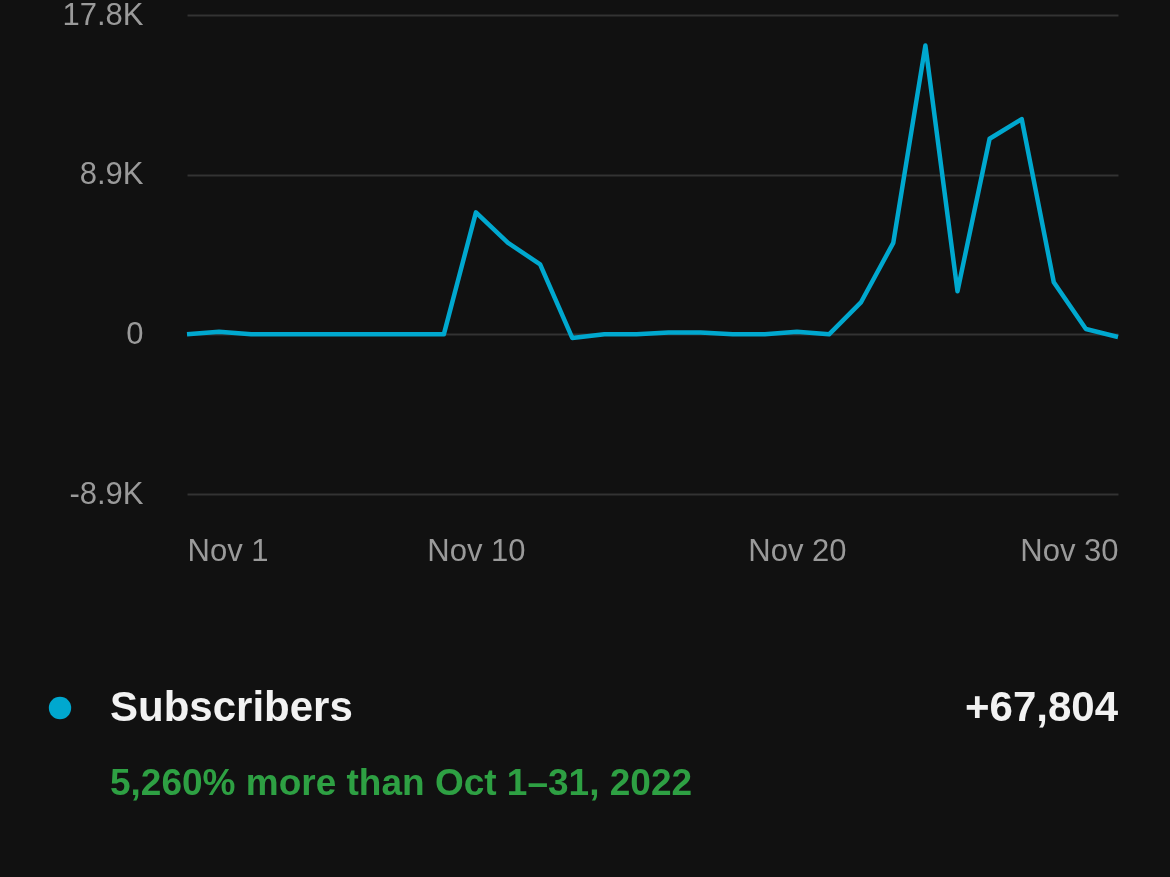 The width and height of the screenshot is (1170, 877). I want to click on x-tick-label: Nov 30, so click(1069, 550).